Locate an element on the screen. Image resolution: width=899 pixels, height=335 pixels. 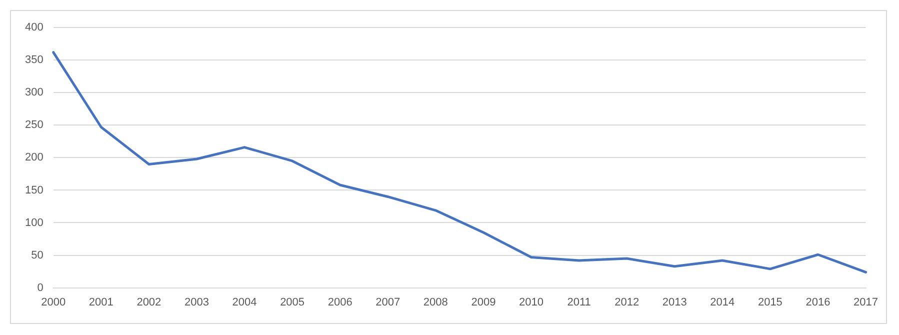
y-tick-label: 400 is located at coordinates (34, 28).